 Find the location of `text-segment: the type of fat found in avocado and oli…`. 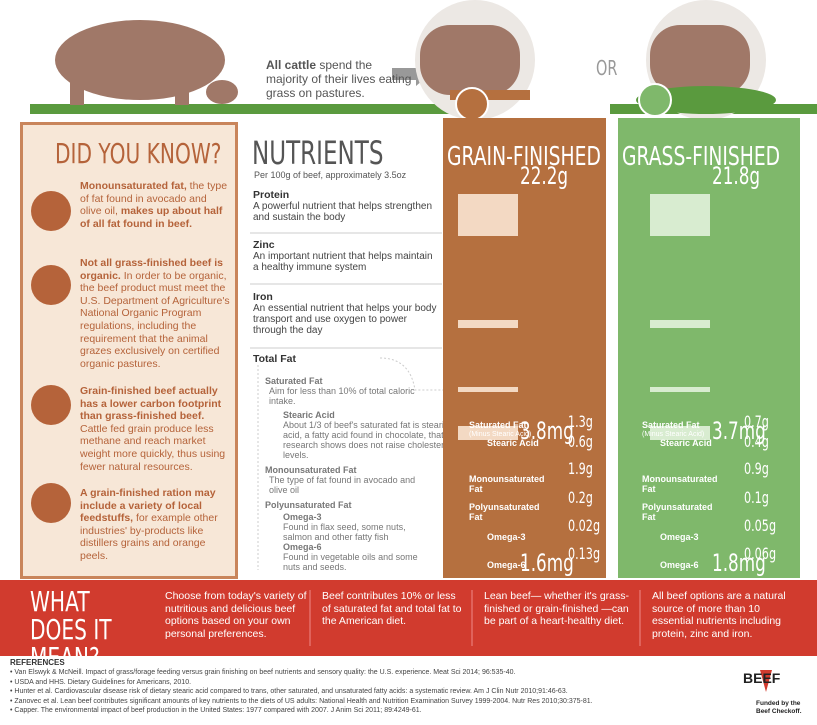

text-segment: the type of fat found in avocado and oli… is located at coordinates (154, 199).